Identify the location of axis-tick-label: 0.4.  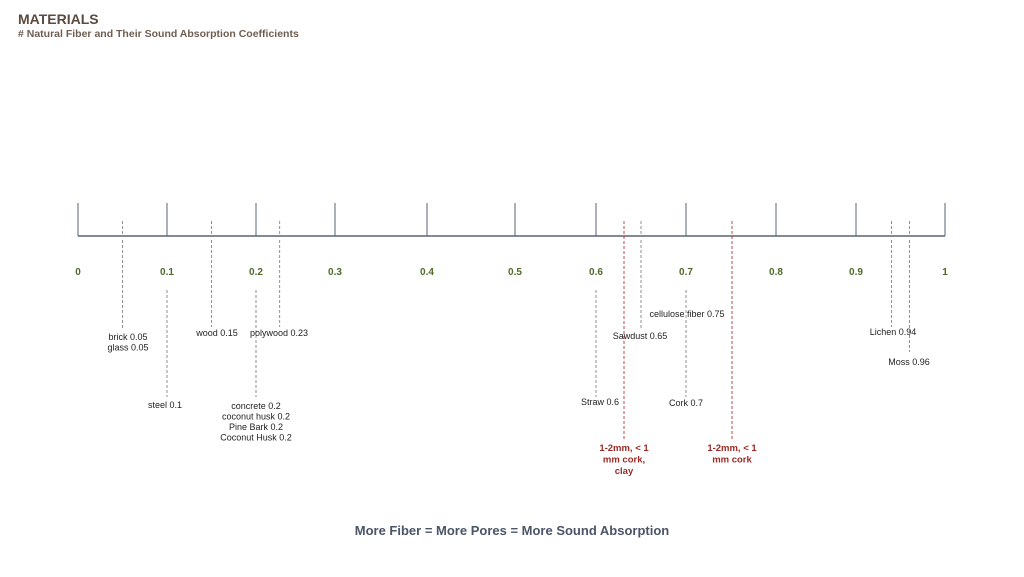
(427, 272).